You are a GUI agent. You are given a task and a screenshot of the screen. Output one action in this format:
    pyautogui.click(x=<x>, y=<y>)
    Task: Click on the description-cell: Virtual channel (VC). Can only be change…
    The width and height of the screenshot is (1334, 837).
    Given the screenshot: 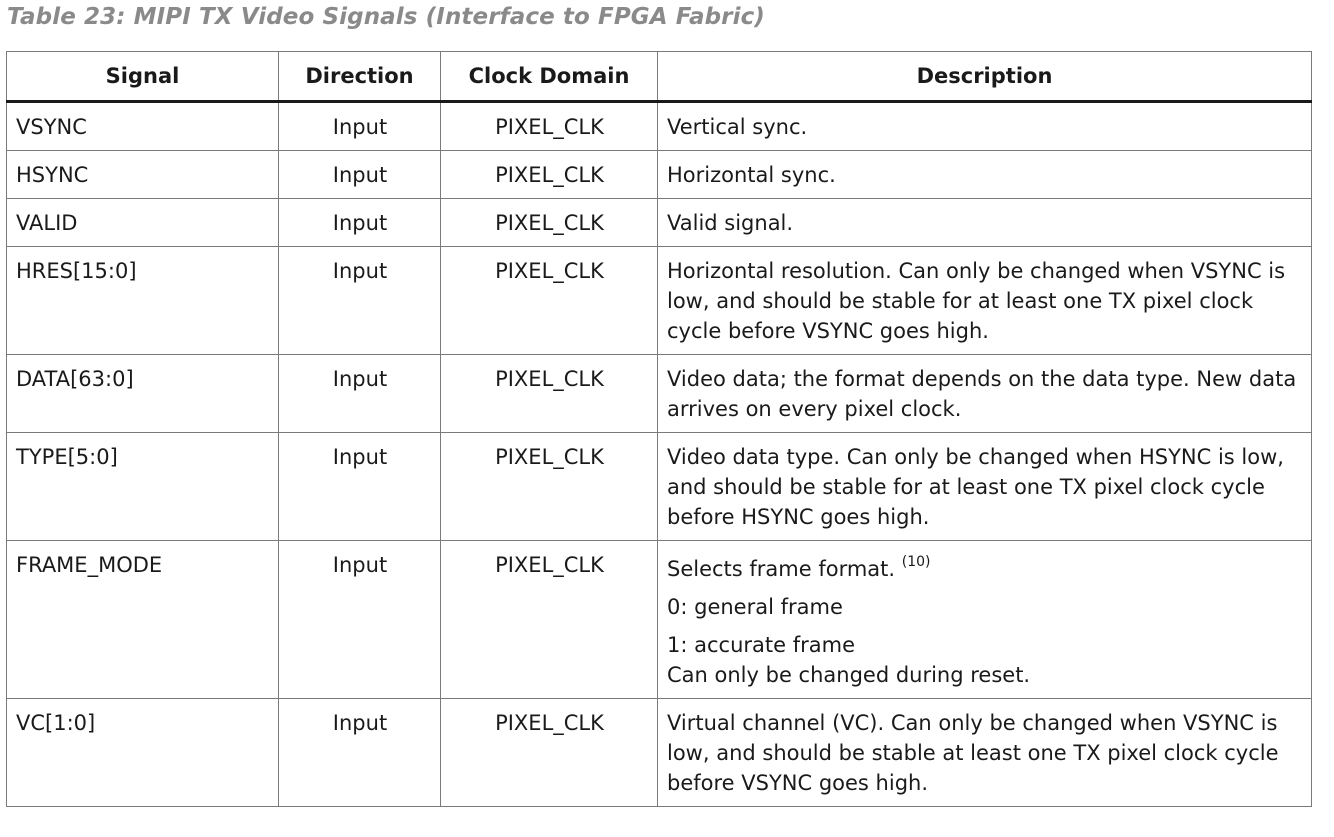 What is the action you would take?
    pyautogui.click(x=984, y=752)
    